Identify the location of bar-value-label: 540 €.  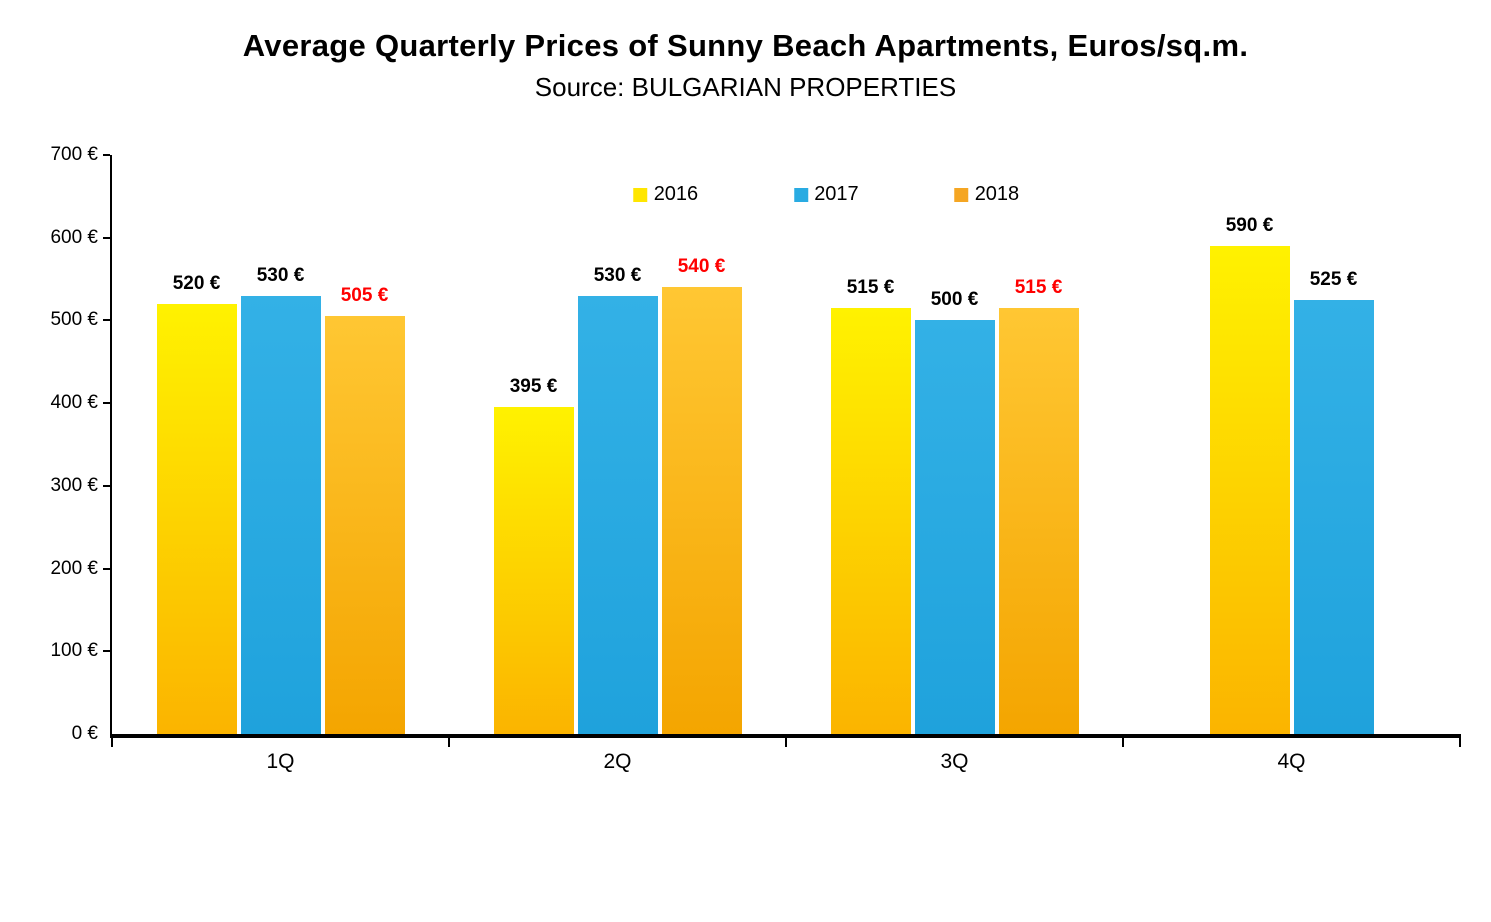
(701, 267).